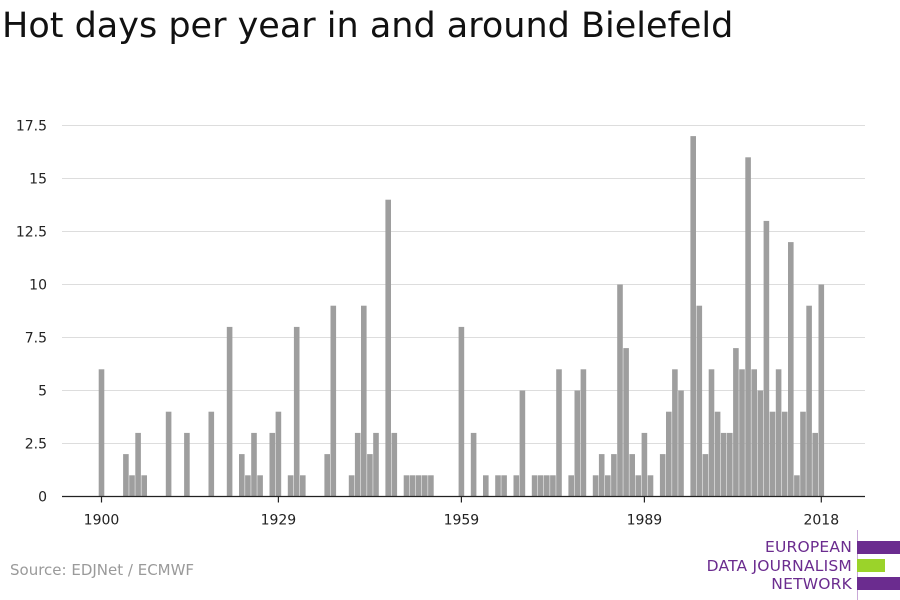  What do you see at coordinates (102, 521) in the screenshot?
I see `x-tick-label: 1900` at bounding box center [102, 521].